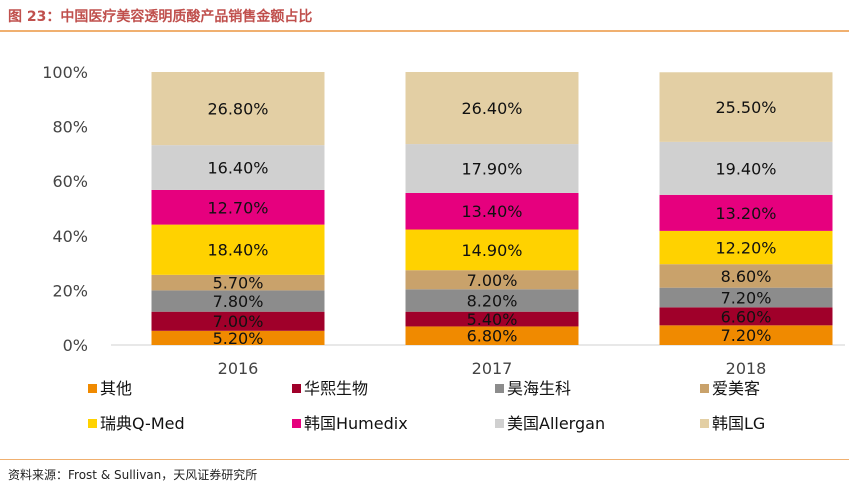 Image resolution: width=849 pixels, height=489 pixels. What do you see at coordinates (539, 388) in the screenshot?
I see `legend-label: 昊海生科` at bounding box center [539, 388].